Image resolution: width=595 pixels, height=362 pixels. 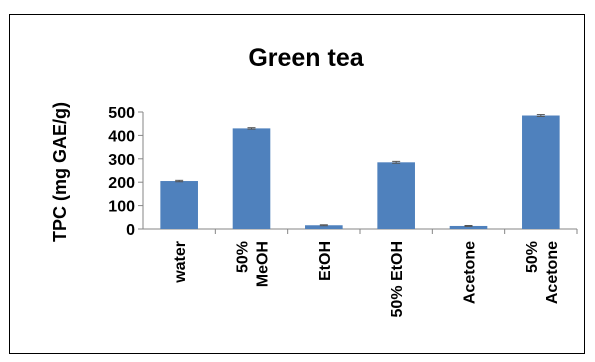 I want to click on x-tick-label: water, so click(x=180, y=262).